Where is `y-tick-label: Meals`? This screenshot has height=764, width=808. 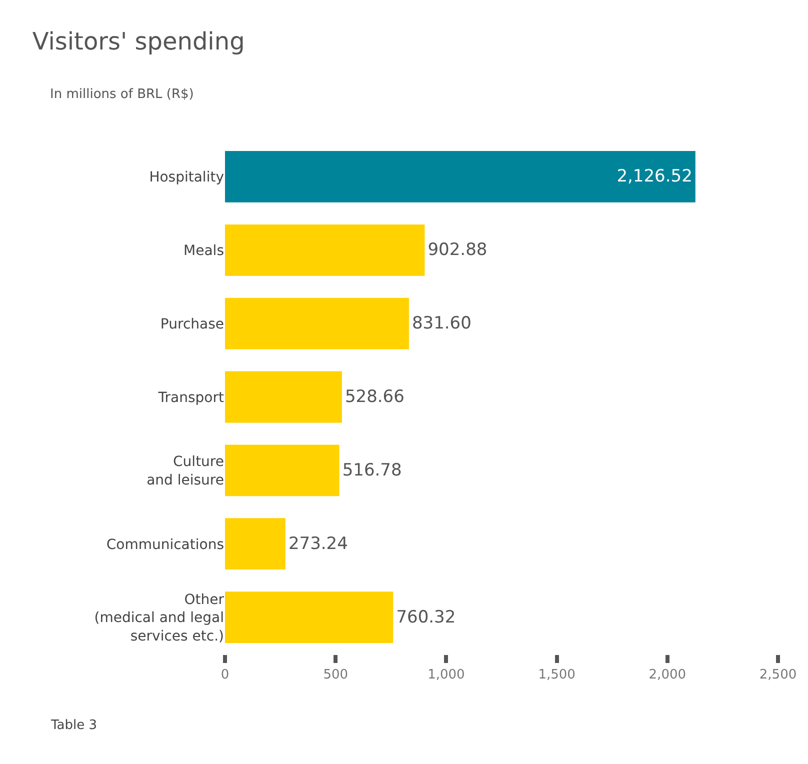 y-tick-label: Meals is located at coordinates (204, 251).